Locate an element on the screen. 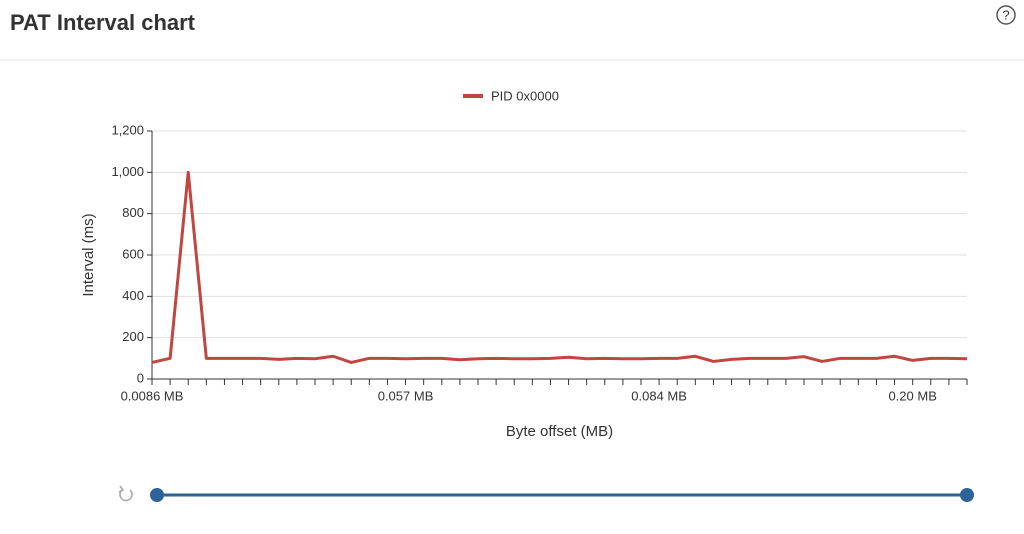 Image resolution: width=1024 pixels, height=534 pixels. slider-handle-end is located at coordinates (967, 495).